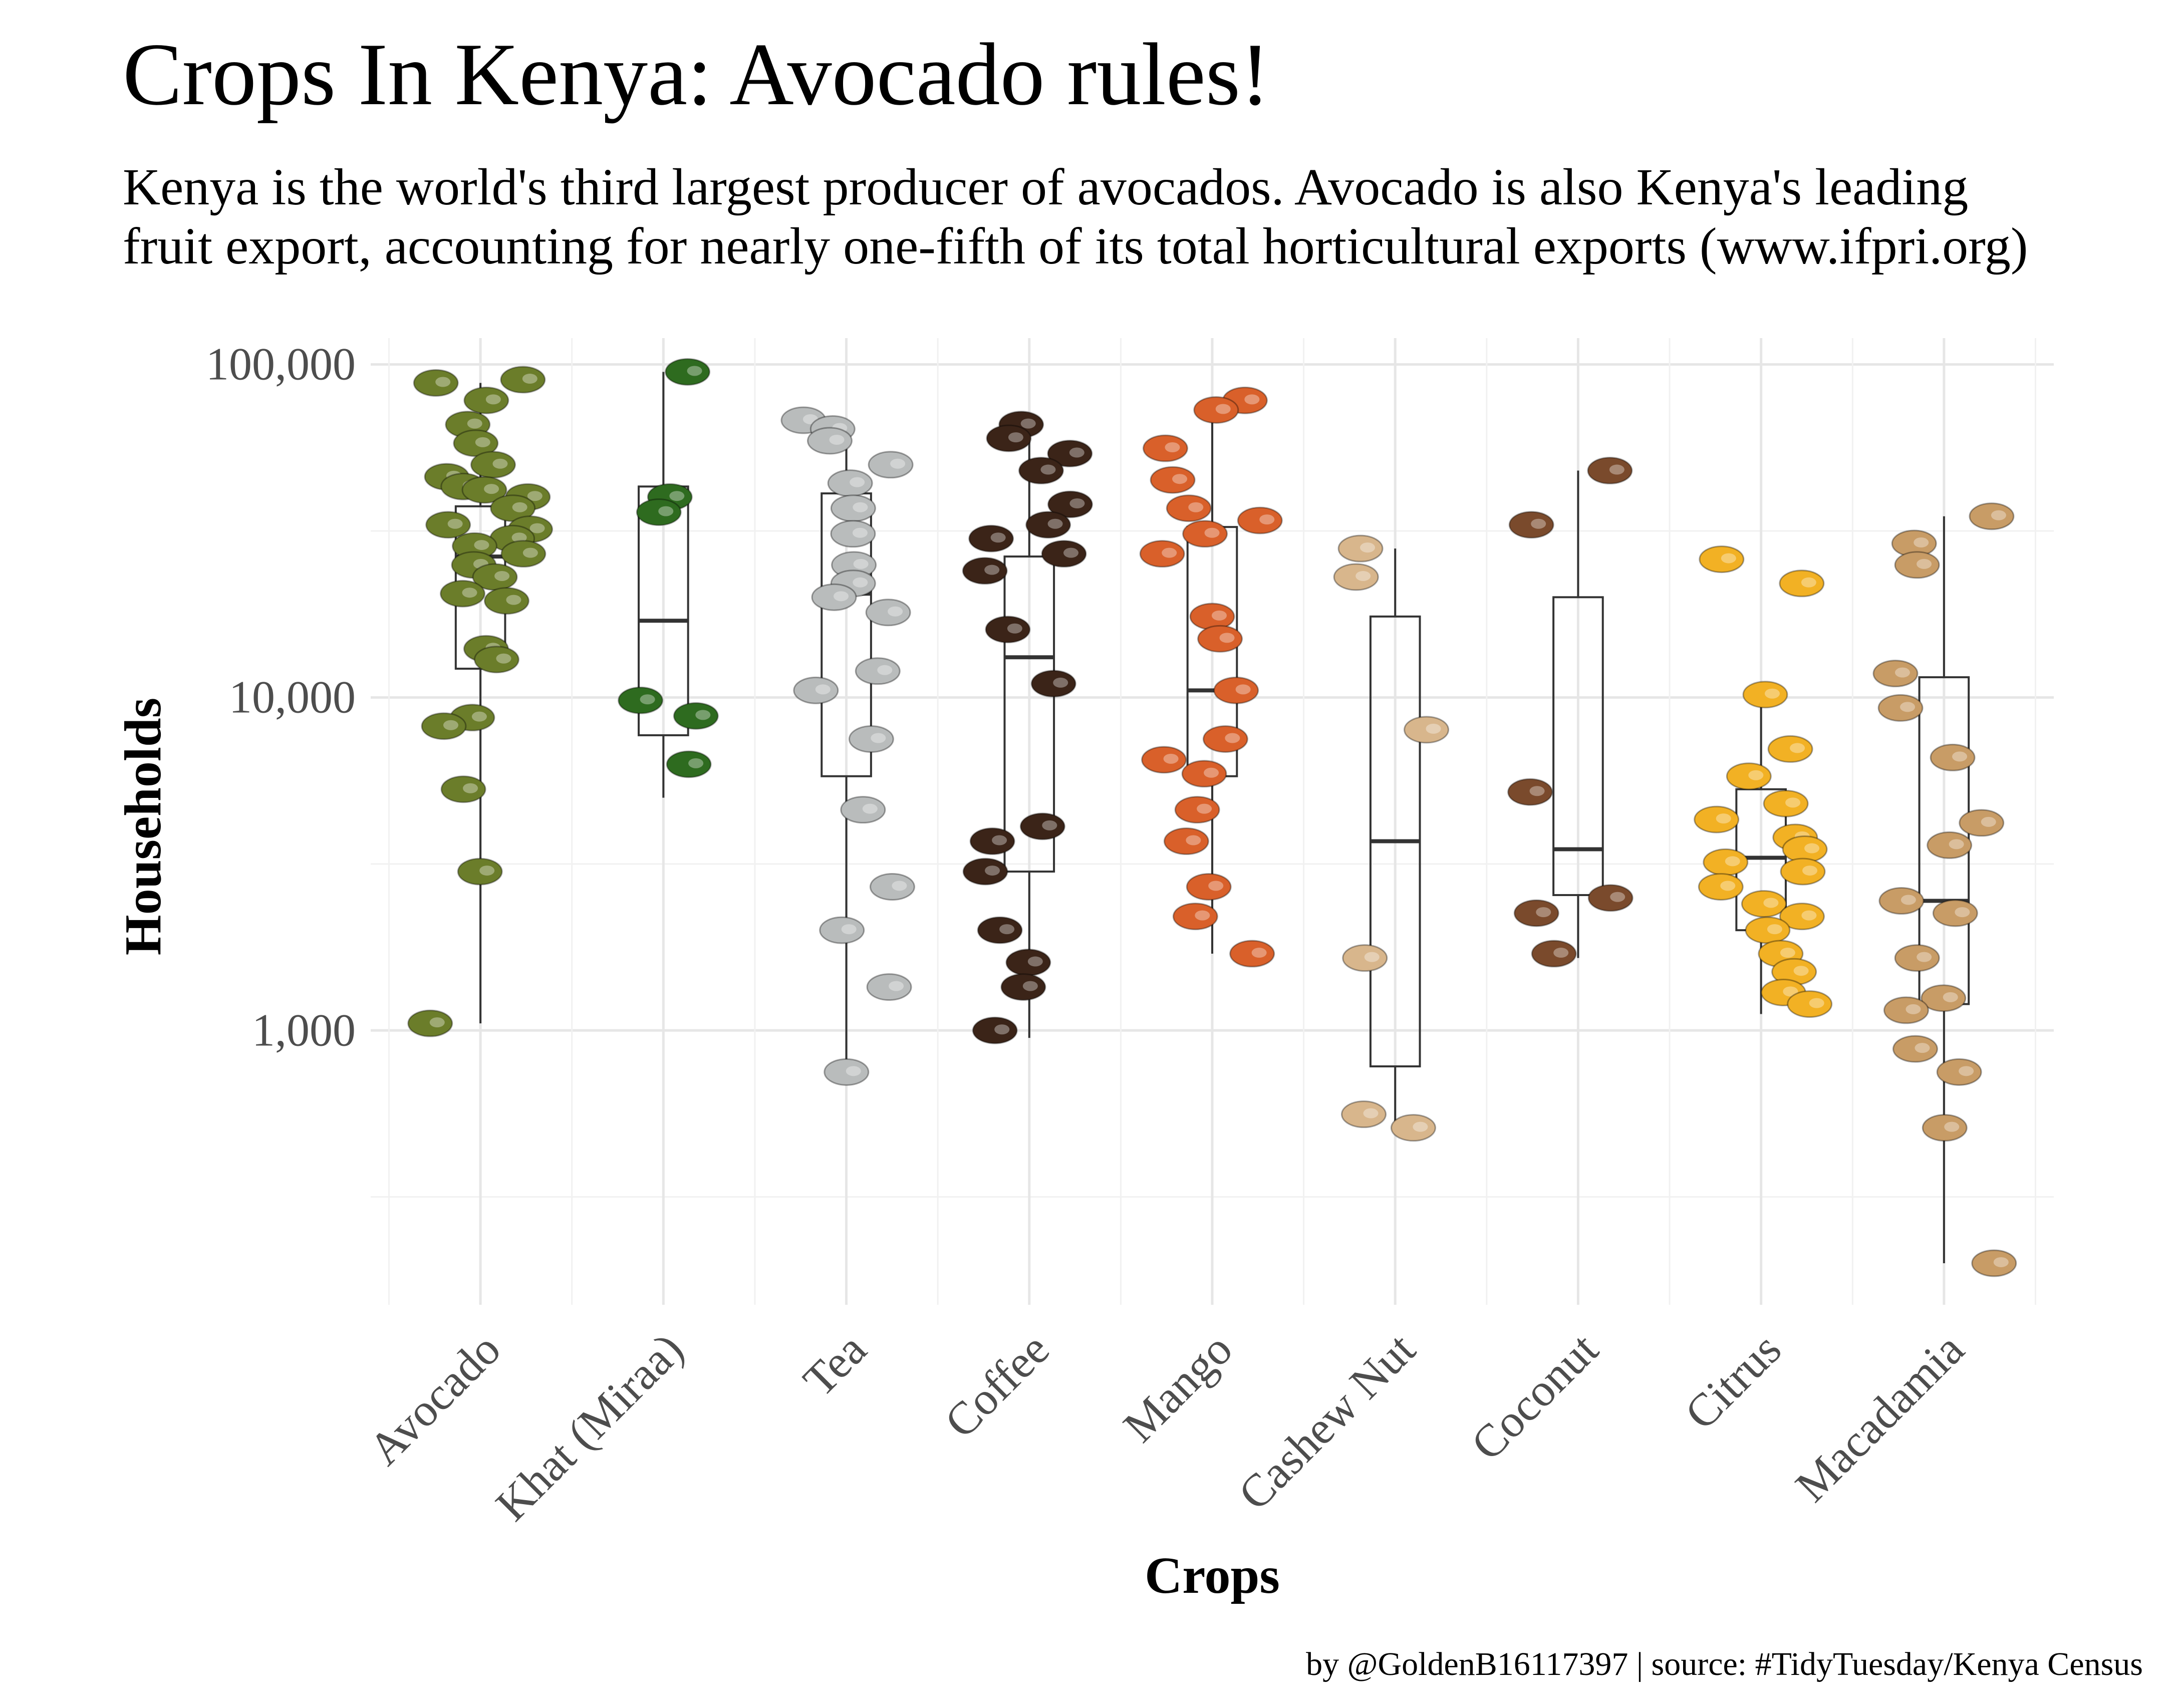 This screenshot has width=2174, height=1708. Describe the element at coordinates (1212, 1576) in the screenshot. I see `x-axis-title: Crops` at that location.